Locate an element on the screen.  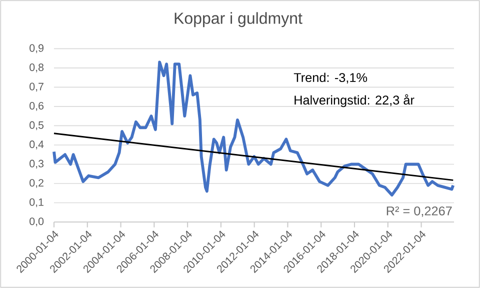
y-tick-label: 0,7 is located at coordinates (37, 87).